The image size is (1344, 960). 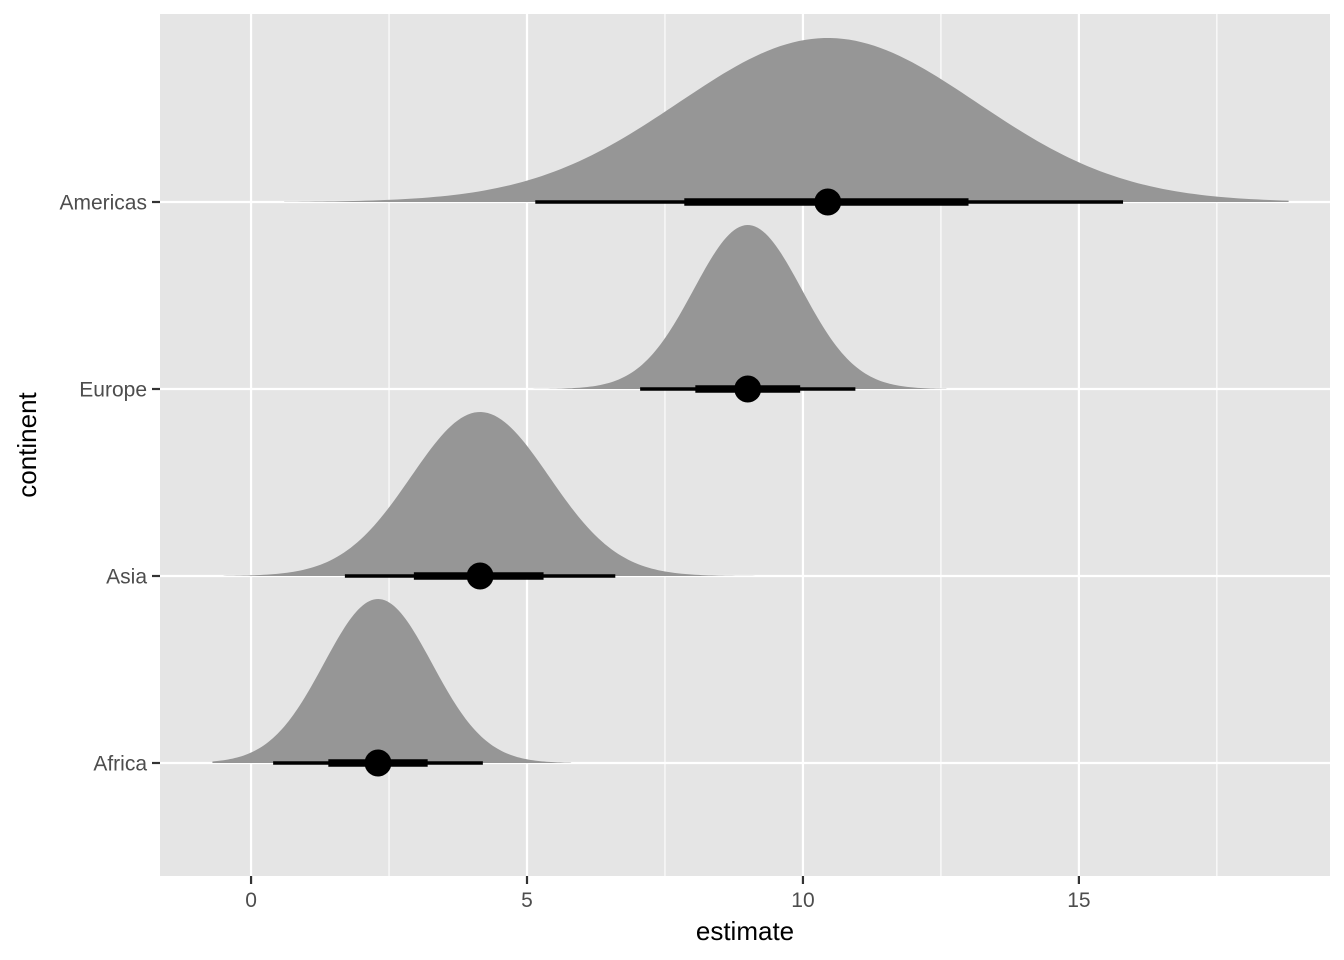 What do you see at coordinates (126, 577) in the screenshot?
I see `y-tick-label: Asia` at bounding box center [126, 577].